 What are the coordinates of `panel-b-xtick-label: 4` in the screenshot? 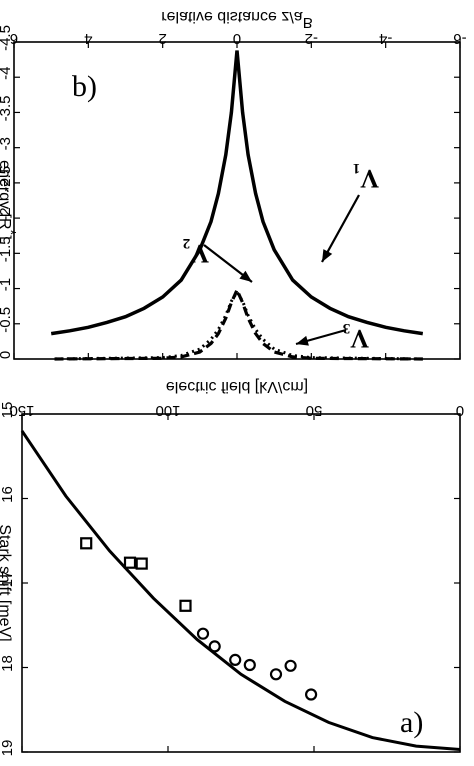 It's located at (88, 38).